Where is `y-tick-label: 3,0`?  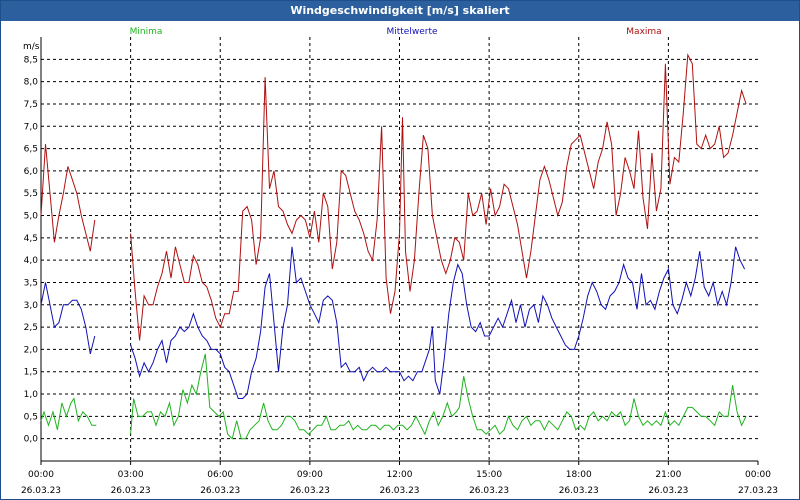
y-tick-label: 3,0 is located at coordinates (31, 306).